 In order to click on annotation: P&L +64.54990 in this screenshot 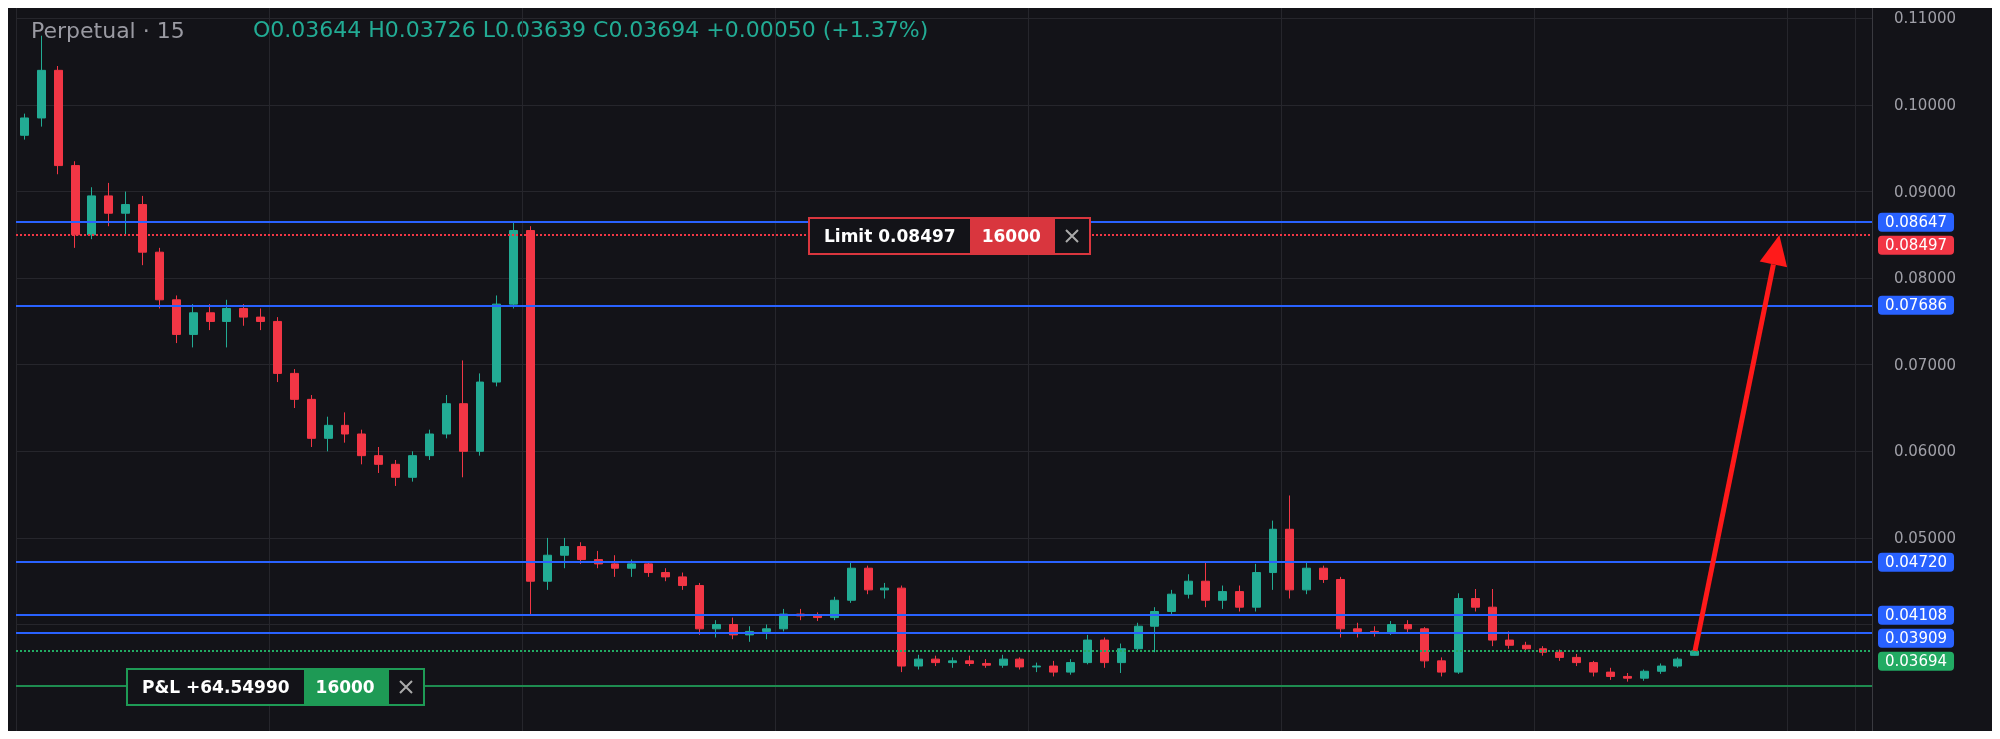, I will do `click(216, 687)`.